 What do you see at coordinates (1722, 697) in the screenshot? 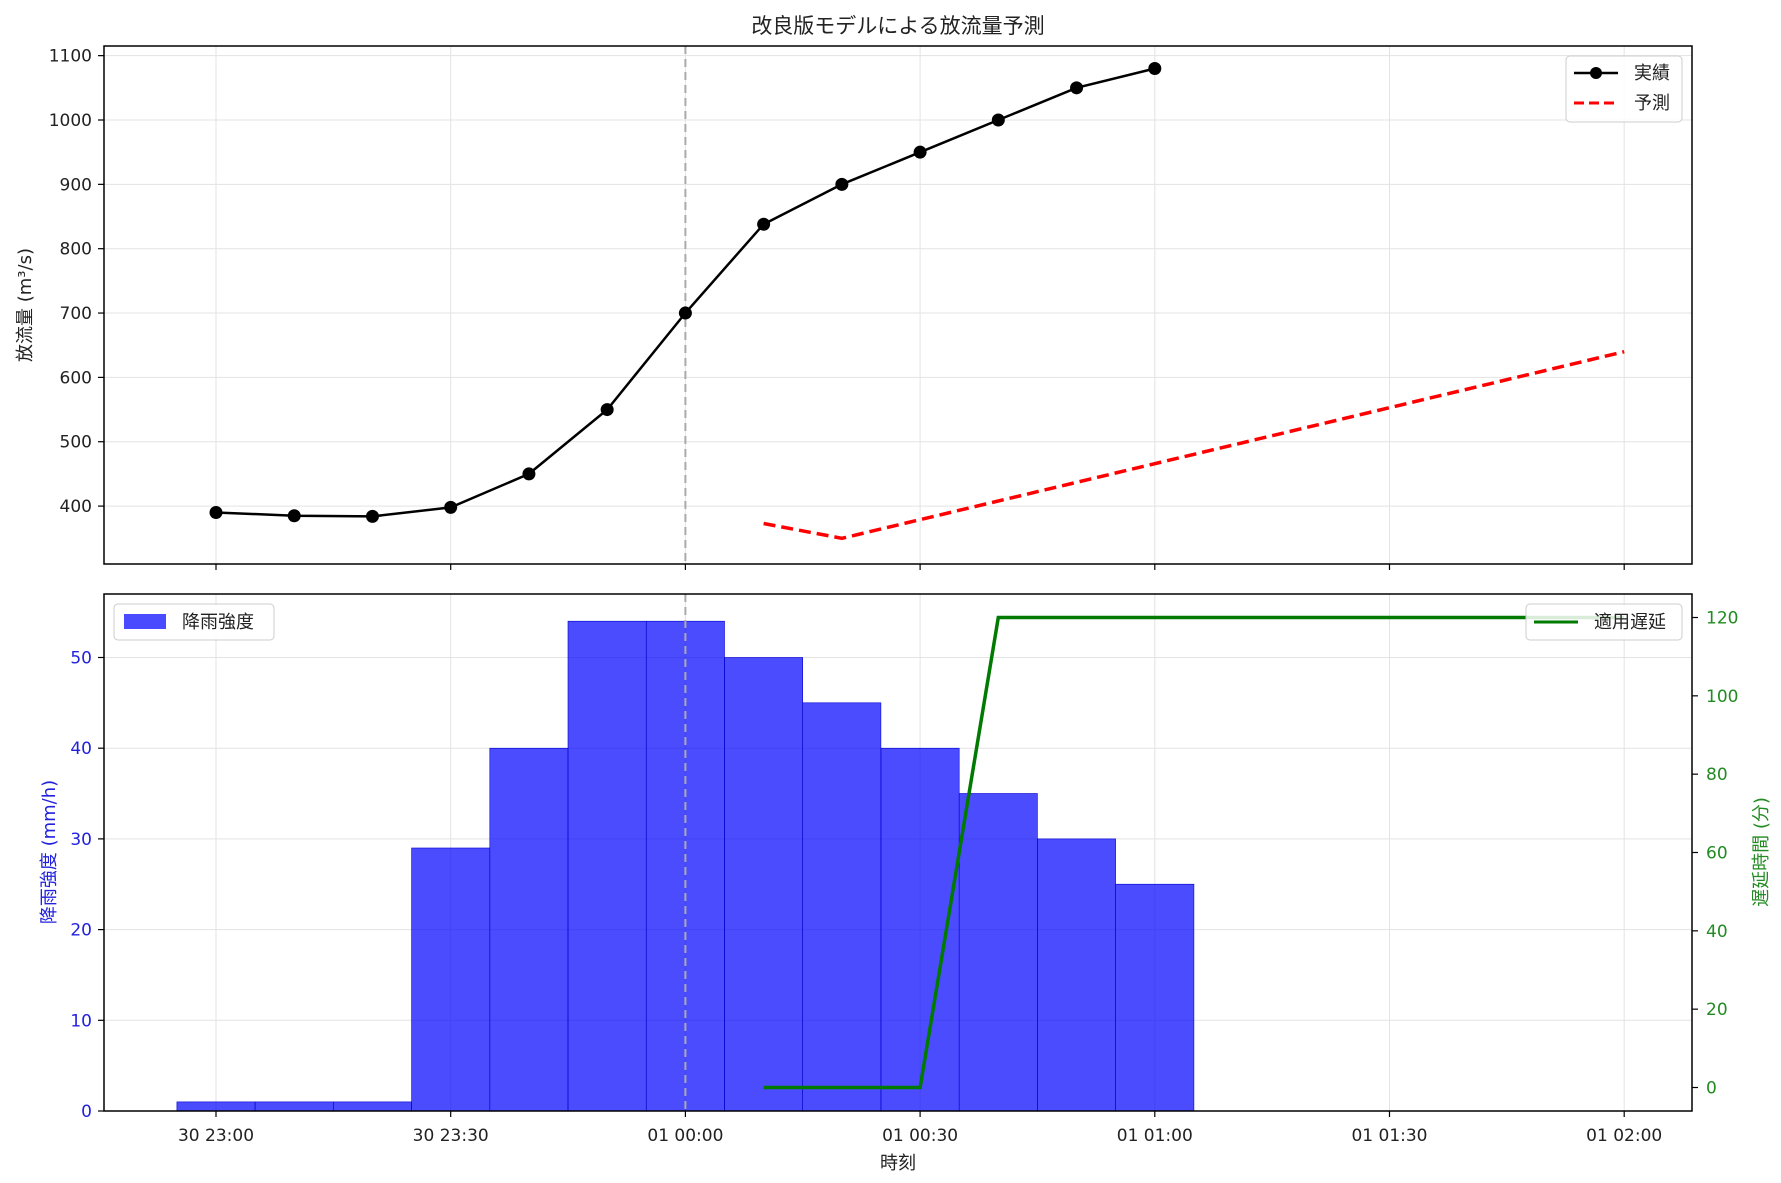
I see `bottom-y-right-tick-label: 100` at bounding box center [1722, 697].